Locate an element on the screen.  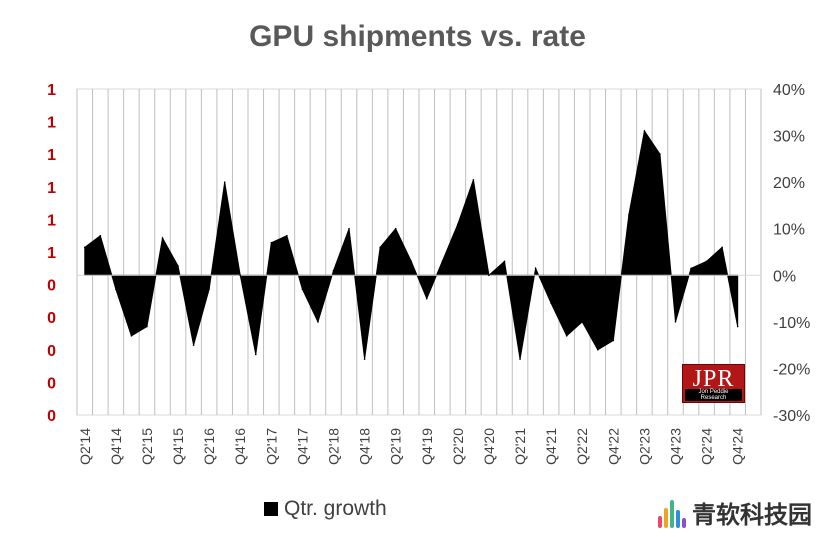
y-right-tick-label: 40% is located at coordinates (789, 90).